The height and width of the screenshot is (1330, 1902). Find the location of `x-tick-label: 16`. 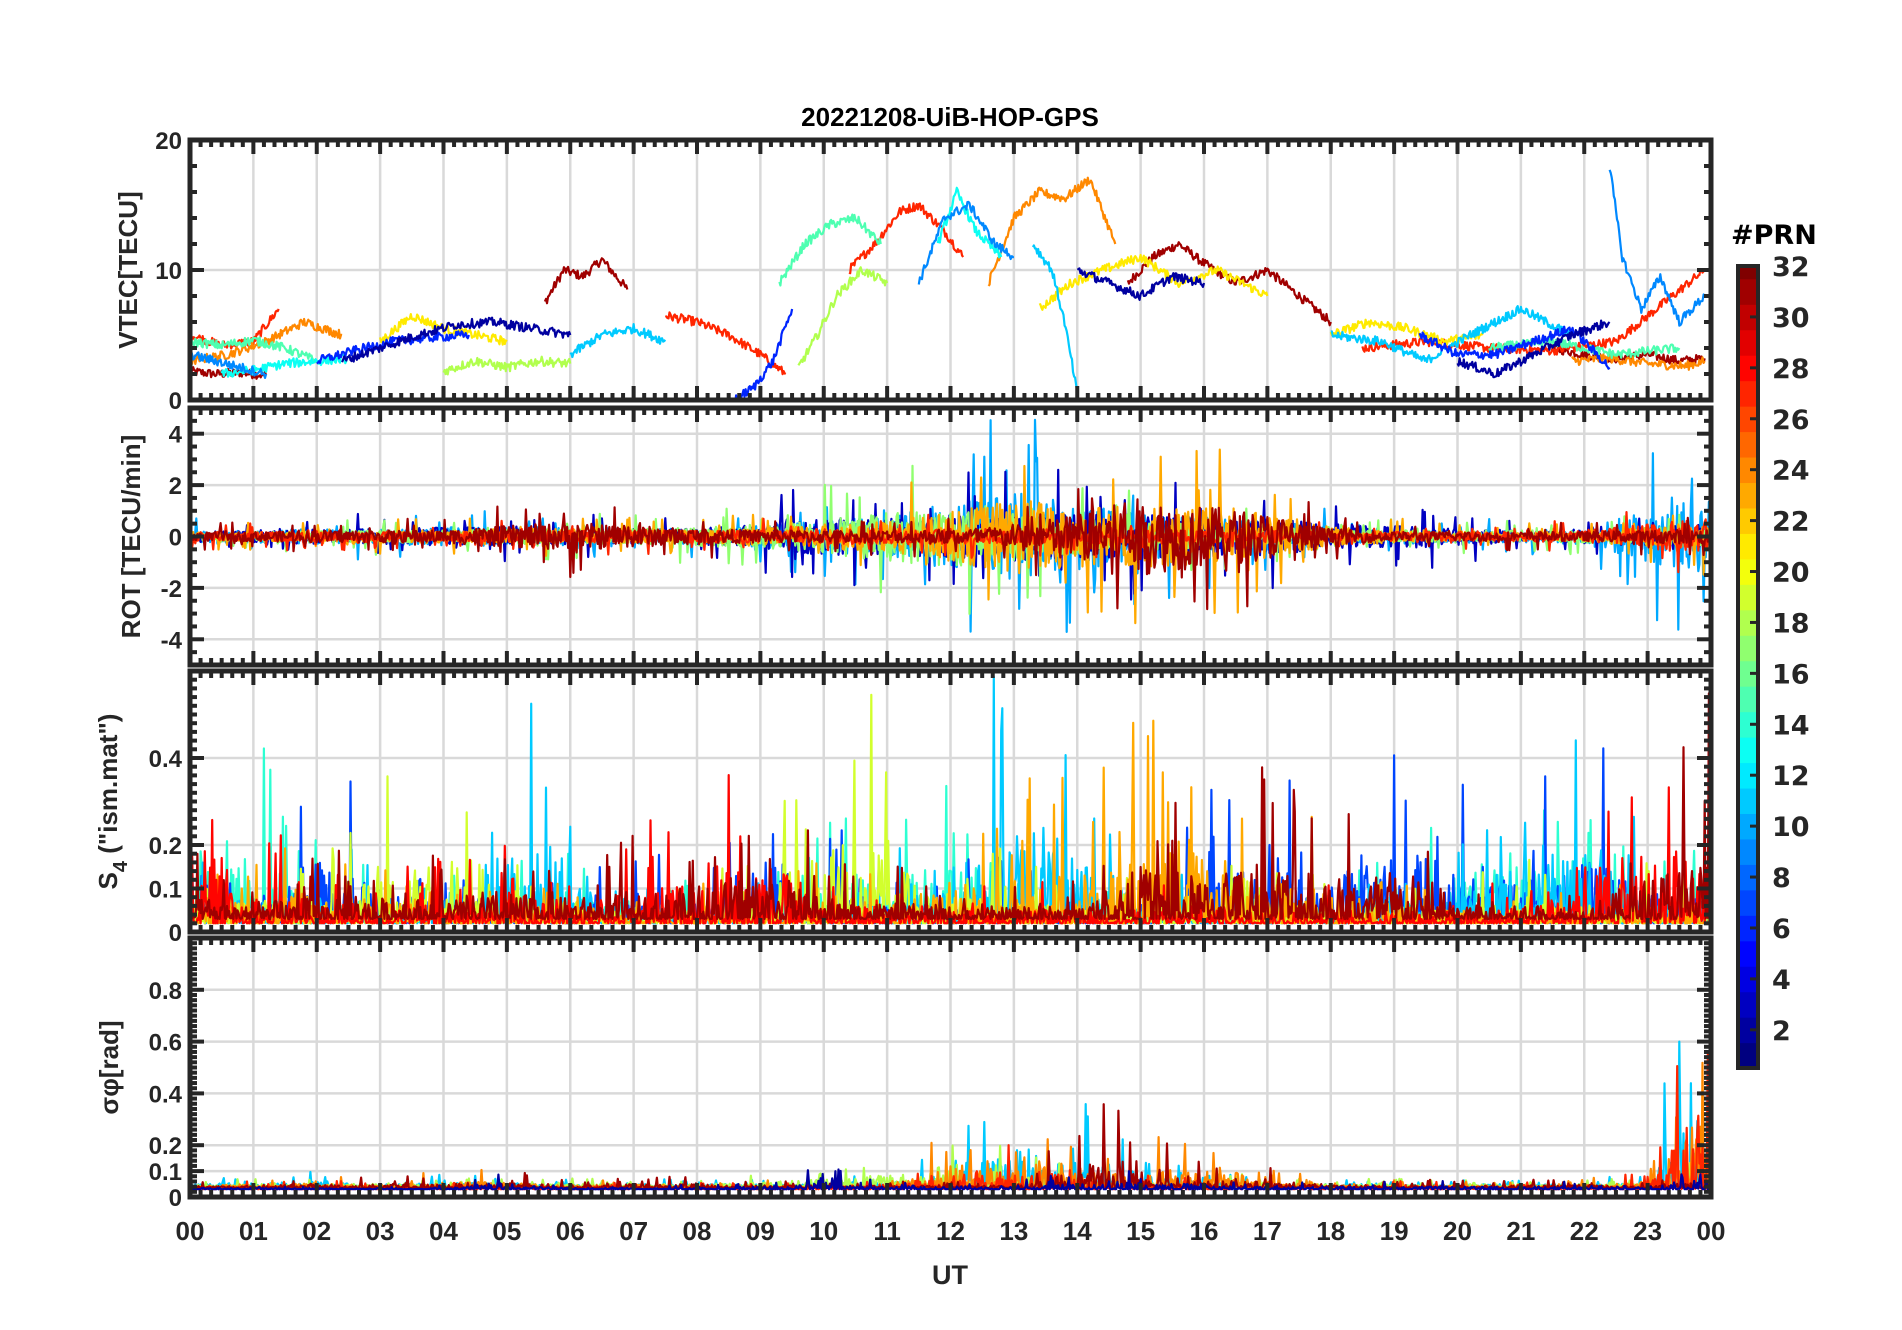

x-tick-label: 16 is located at coordinates (1204, 1231).